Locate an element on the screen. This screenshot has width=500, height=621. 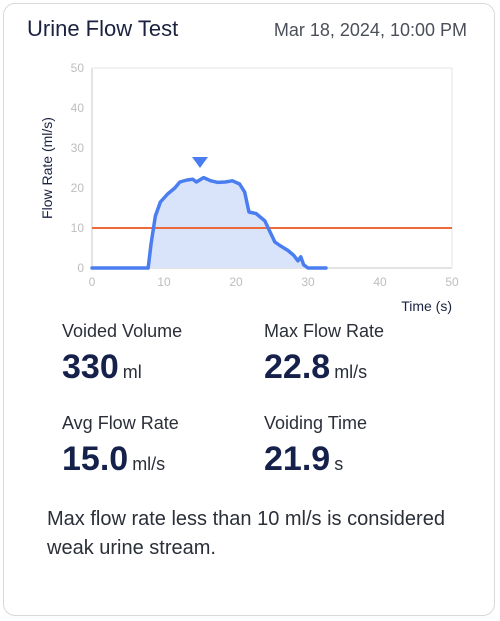
flow-area-fill is located at coordinates (209, 222).